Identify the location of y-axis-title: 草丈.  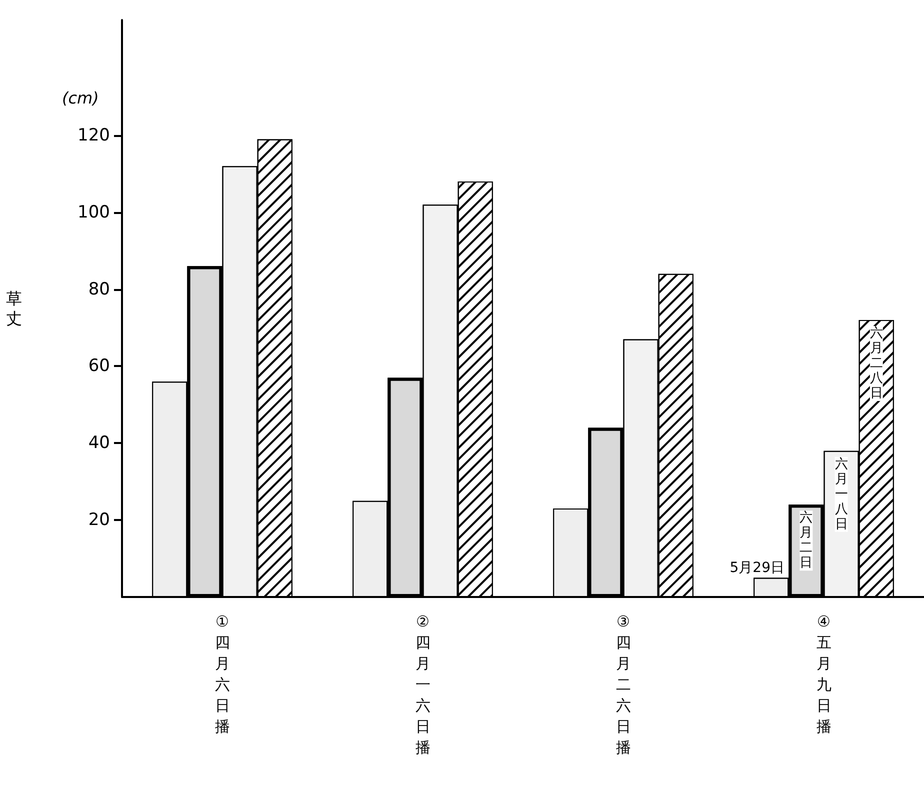
(14, 308).